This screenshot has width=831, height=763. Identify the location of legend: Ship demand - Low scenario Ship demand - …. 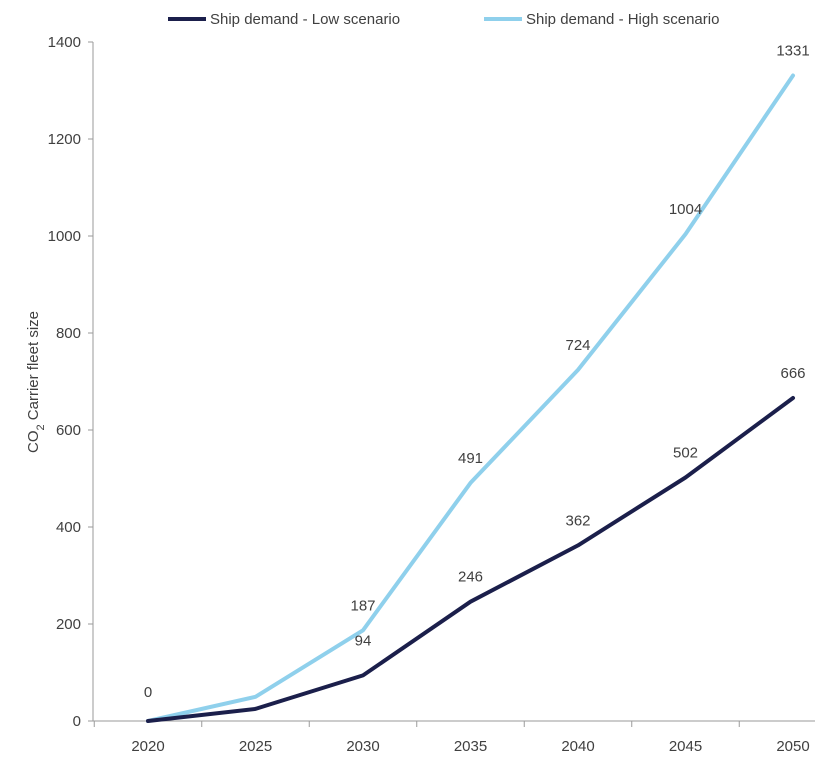
(443, 19).